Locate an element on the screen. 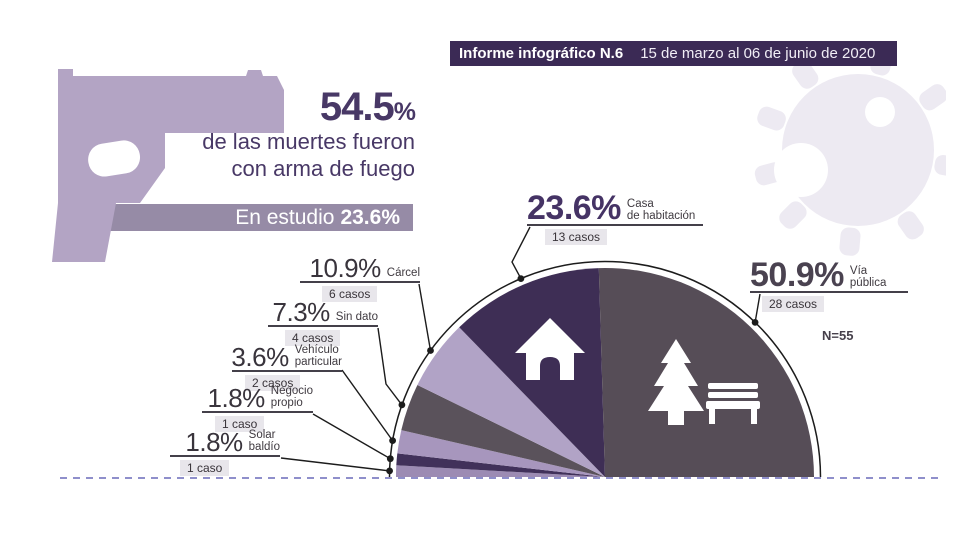 This screenshot has height=540, width=960. vehiculo-sublabel: Vehículo particular is located at coordinates (318, 356).